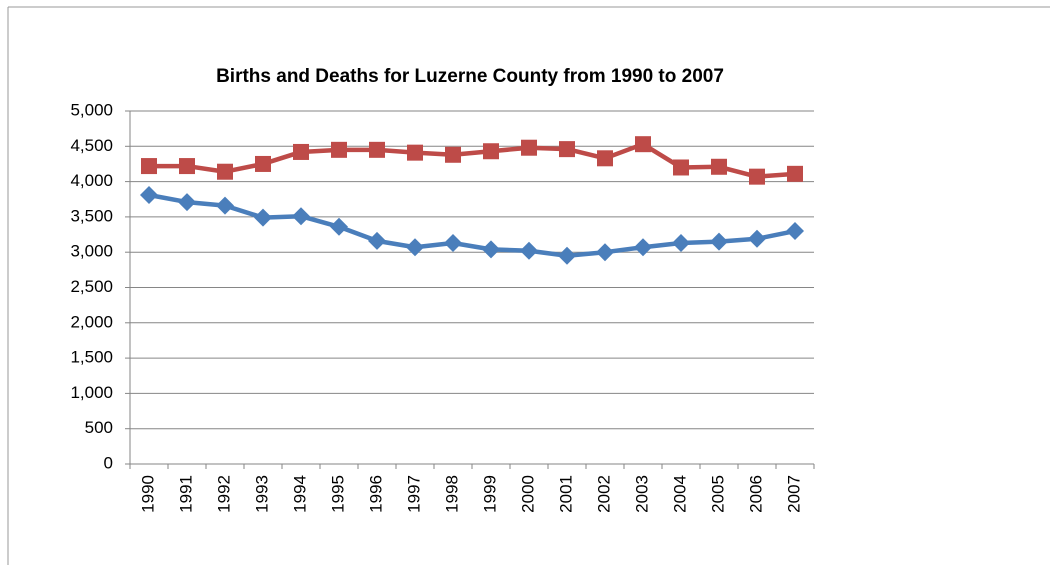 The height and width of the screenshot is (565, 1050). What do you see at coordinates (261, 494) in the screenshot?
I see `x-tick-label: 1993` at bounding box center [261, 494].